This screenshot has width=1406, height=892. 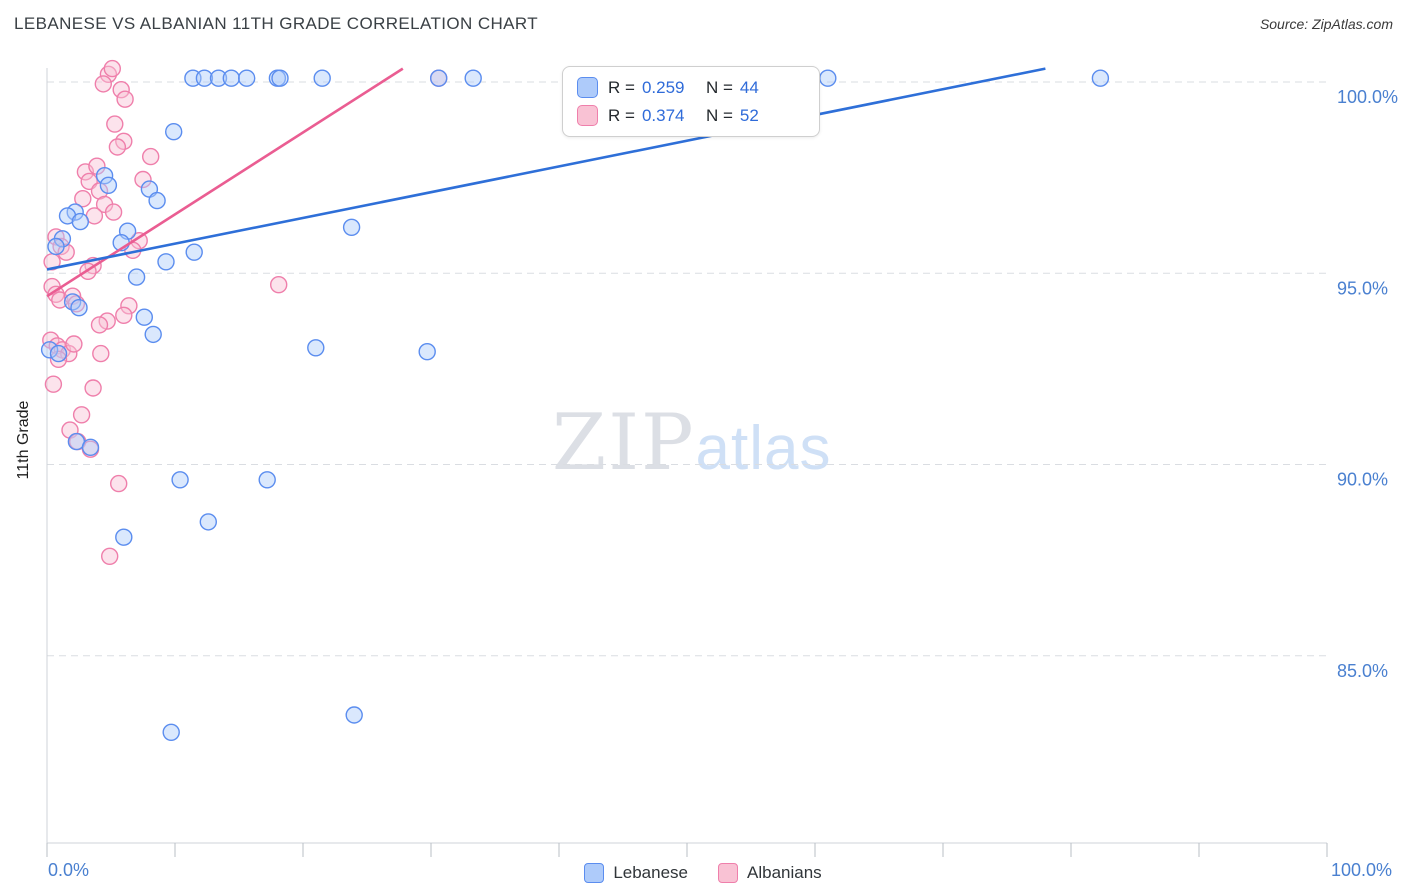 What do you see at coordinates (68, 870) in the screenshot?
I see `x-tick-label-min: 0.0%` at bounding box center [68, 870].